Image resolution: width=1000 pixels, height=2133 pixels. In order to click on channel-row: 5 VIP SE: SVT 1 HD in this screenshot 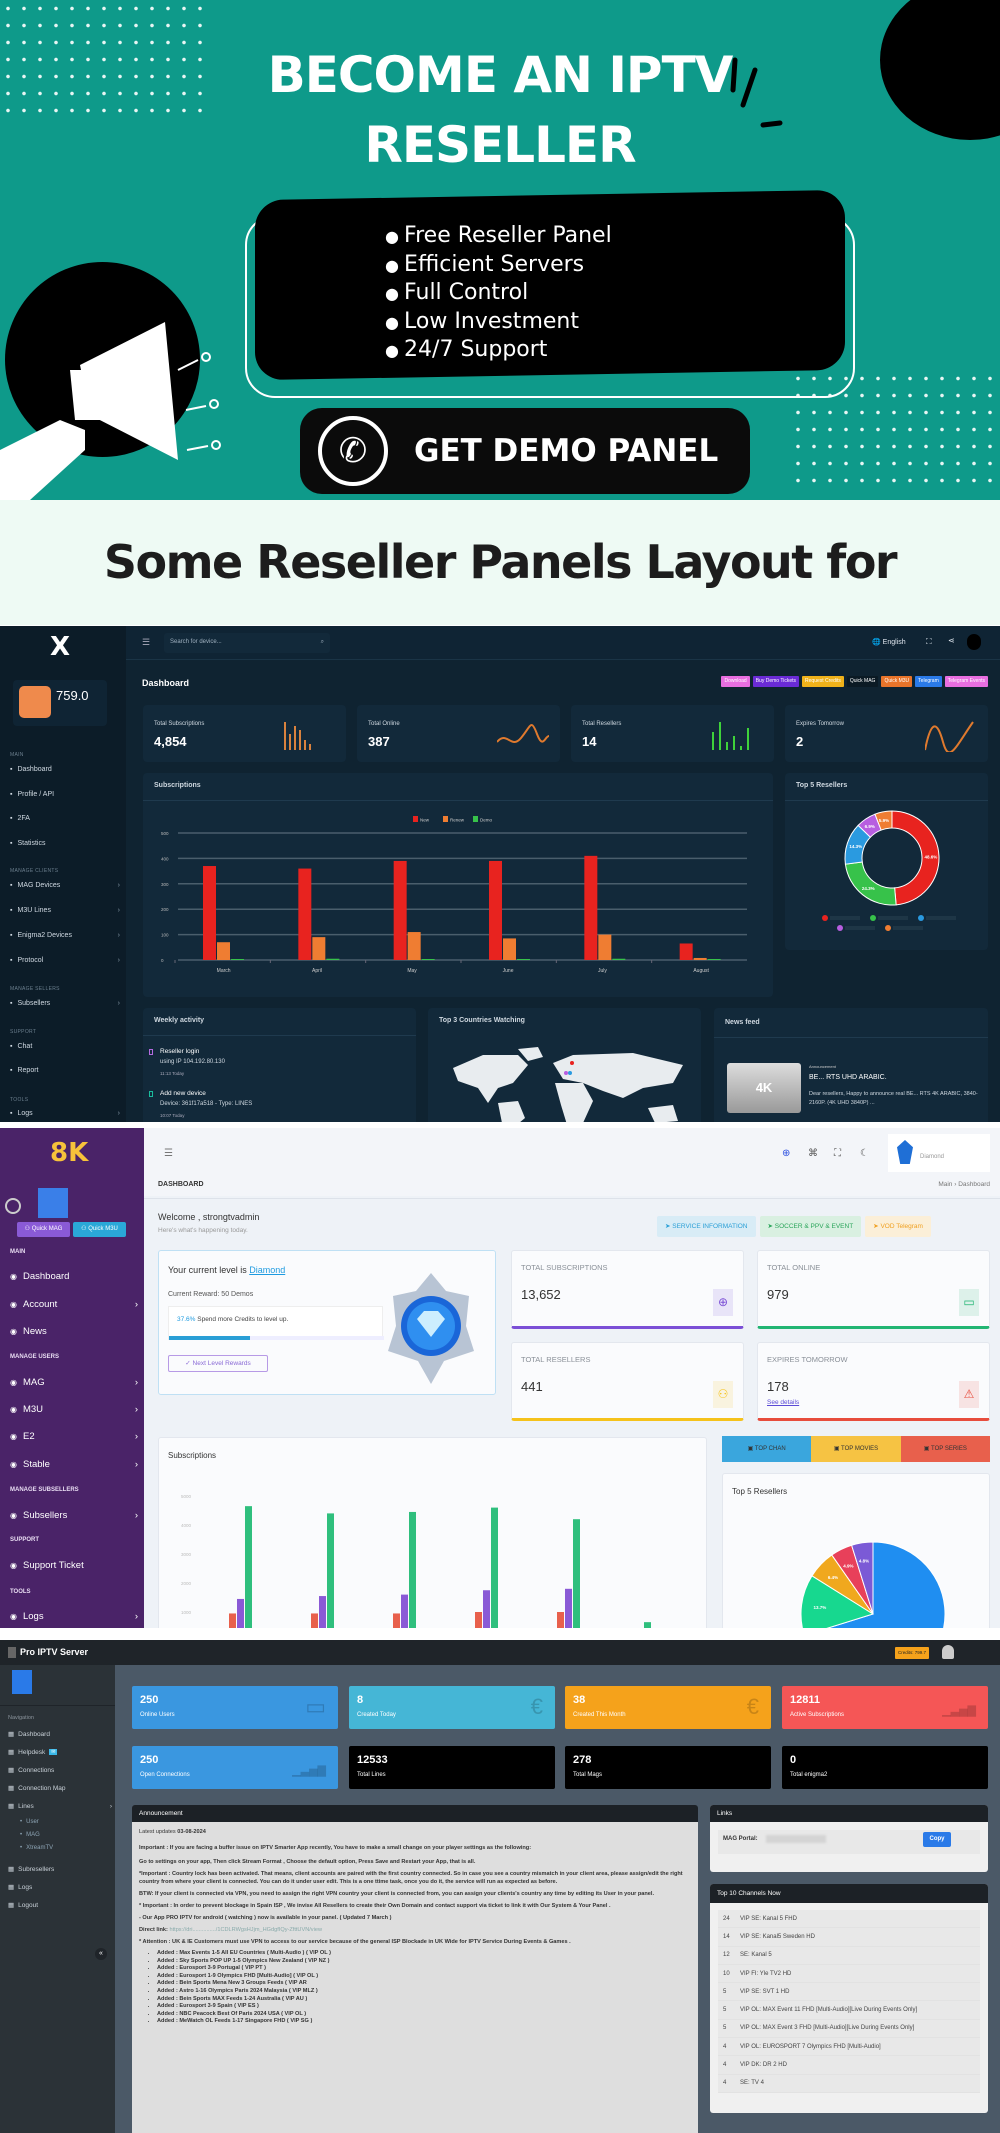, I will do `click(849, 1992)`.